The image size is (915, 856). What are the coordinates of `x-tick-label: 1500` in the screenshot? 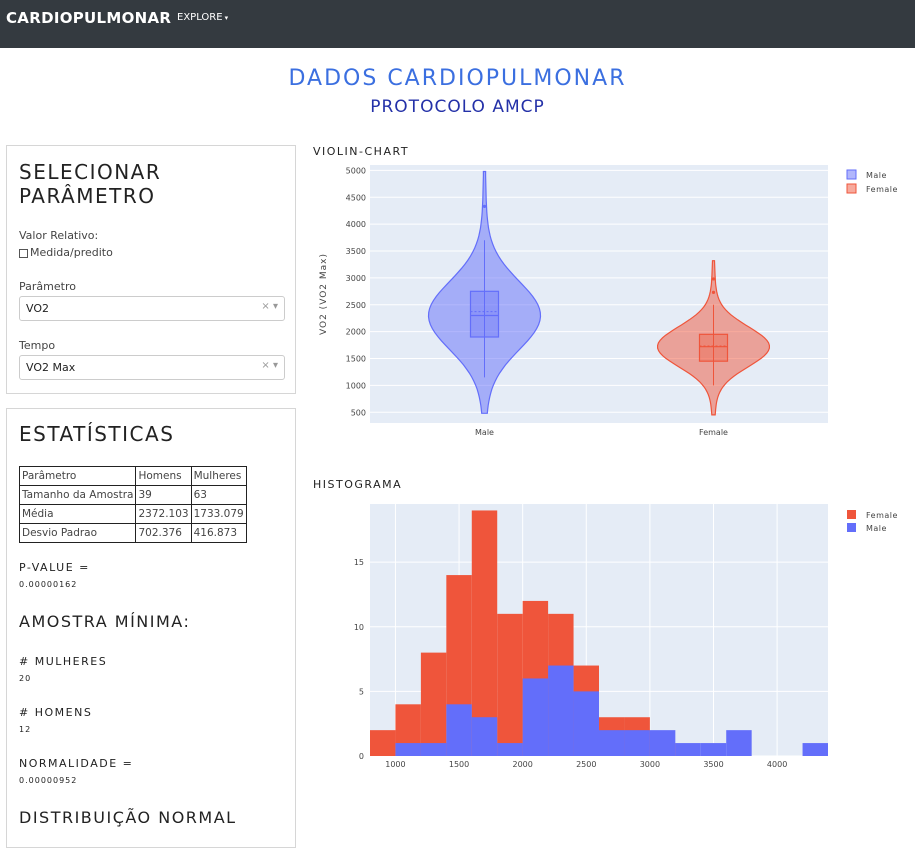 It's located at (459, 764).